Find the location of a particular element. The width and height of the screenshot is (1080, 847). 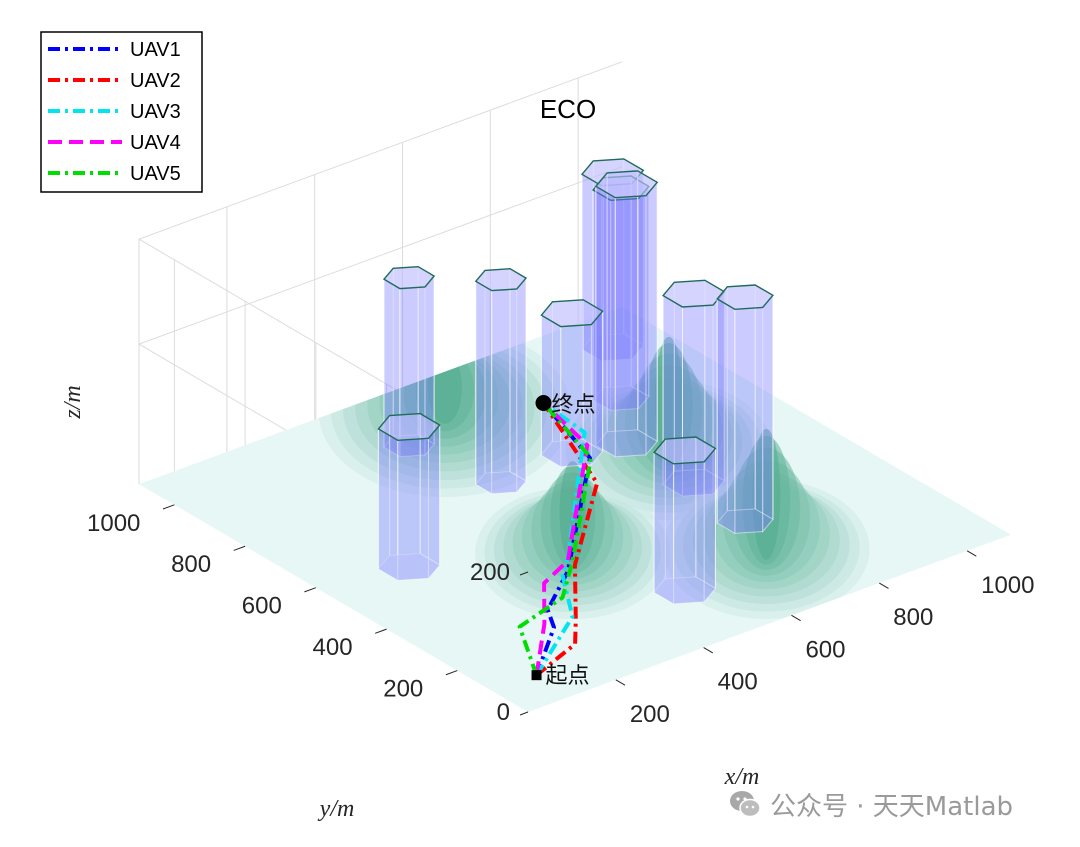

watermark: 公众号 · 天天Matlab is located at coordinates (870, 804).